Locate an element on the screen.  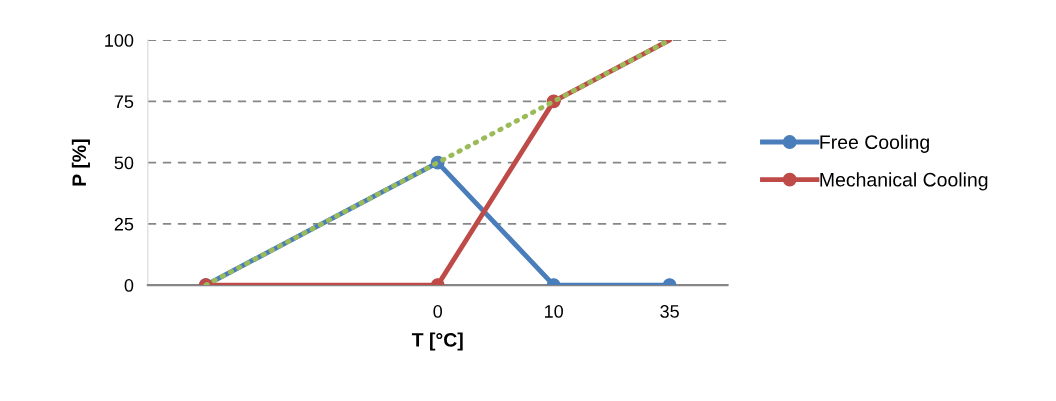
y-tick-label: 75 is located at coordinates (124, 102).